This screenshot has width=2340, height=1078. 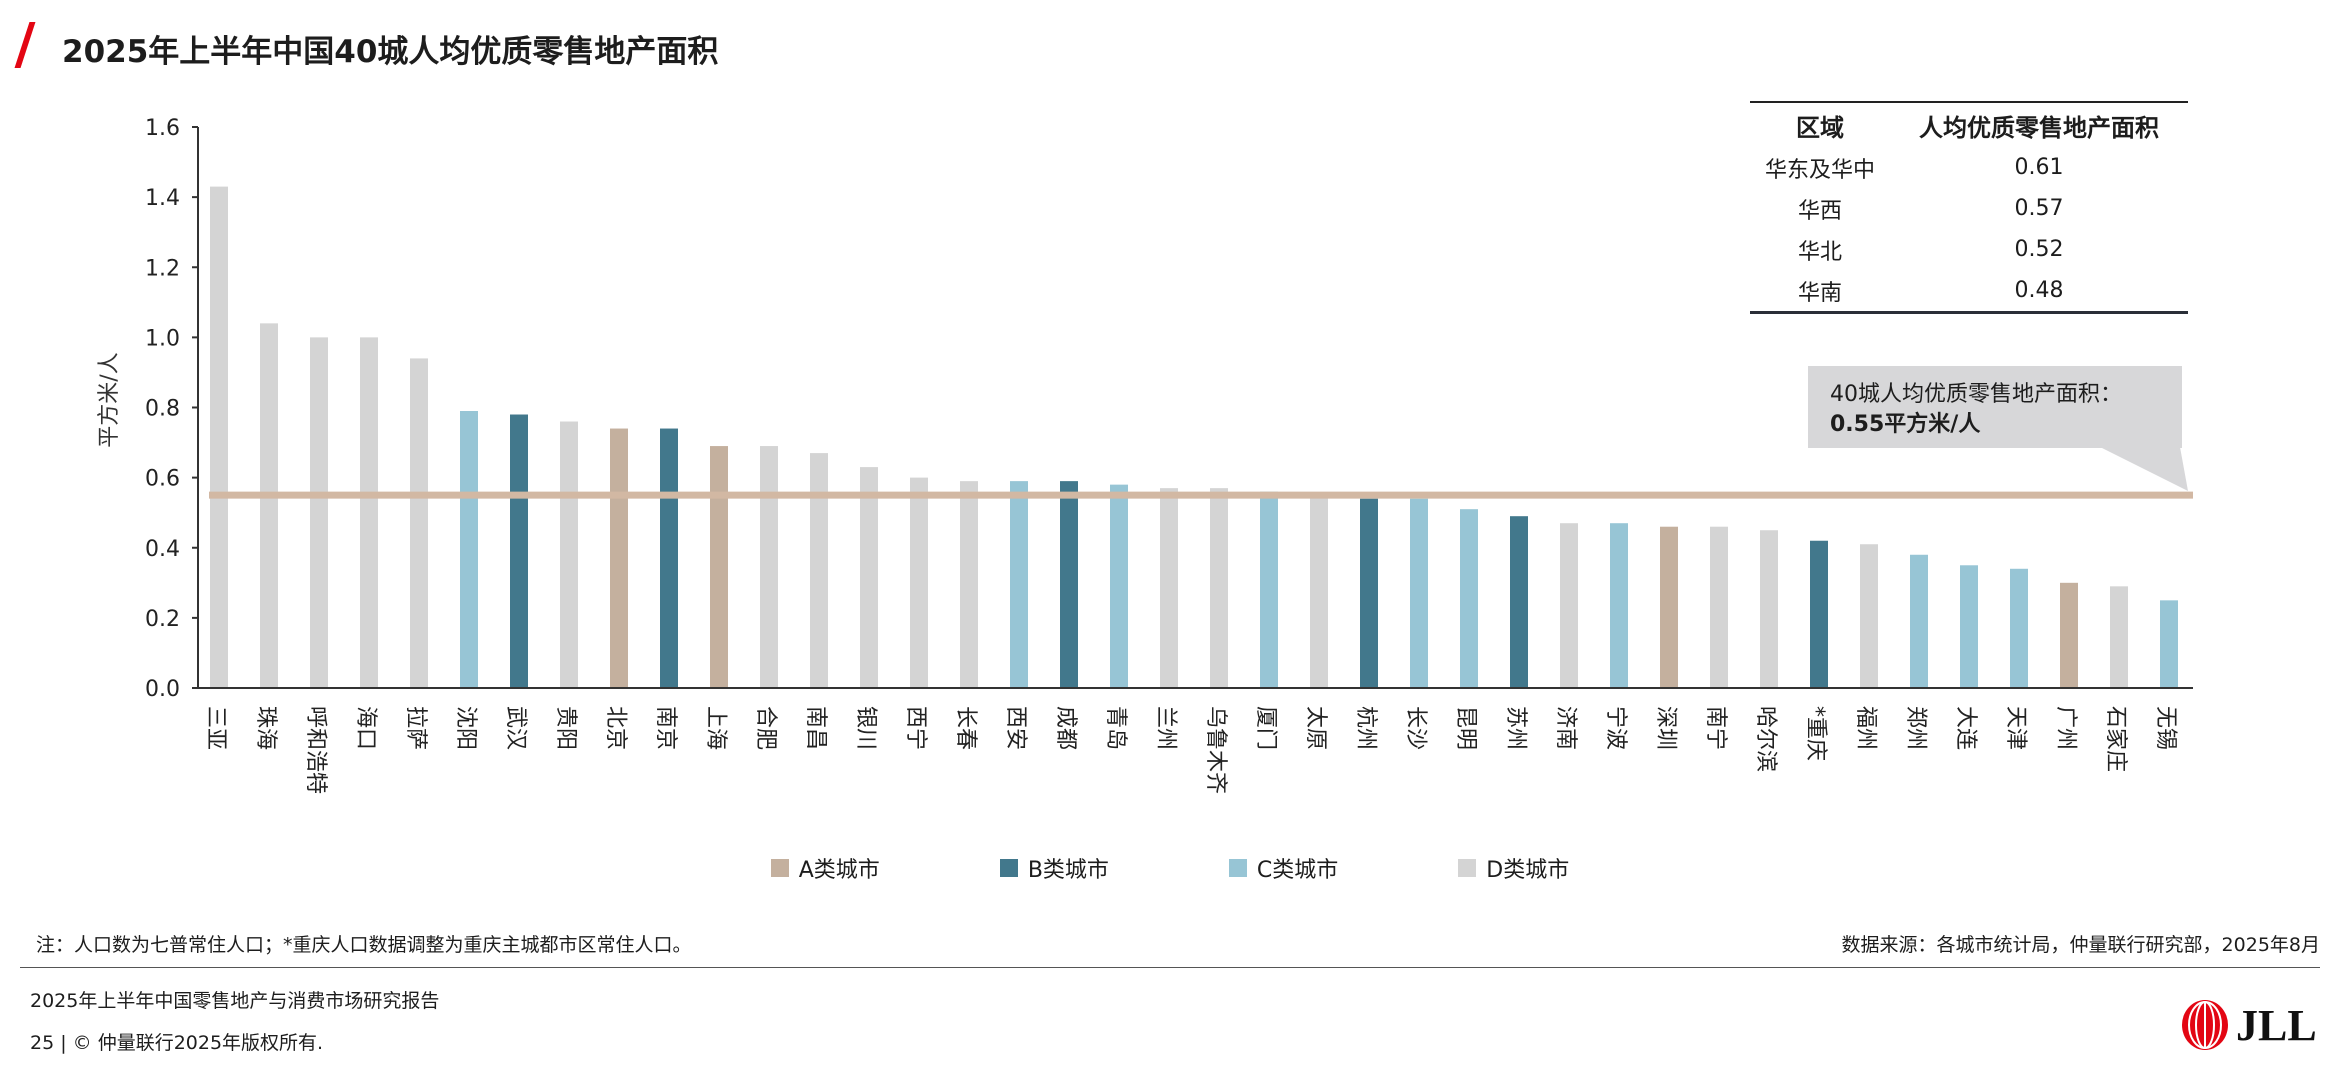 I want to click on legend-item: D类城市, so click(x=1513, y=868).